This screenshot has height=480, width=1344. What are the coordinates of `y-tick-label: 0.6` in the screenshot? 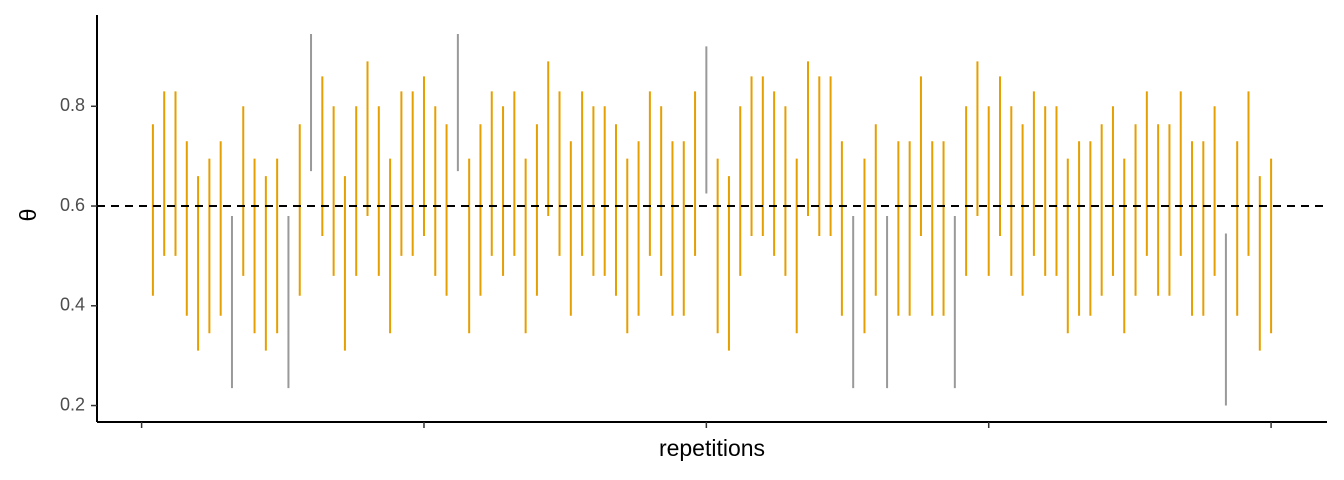 It's located at (72, 205).